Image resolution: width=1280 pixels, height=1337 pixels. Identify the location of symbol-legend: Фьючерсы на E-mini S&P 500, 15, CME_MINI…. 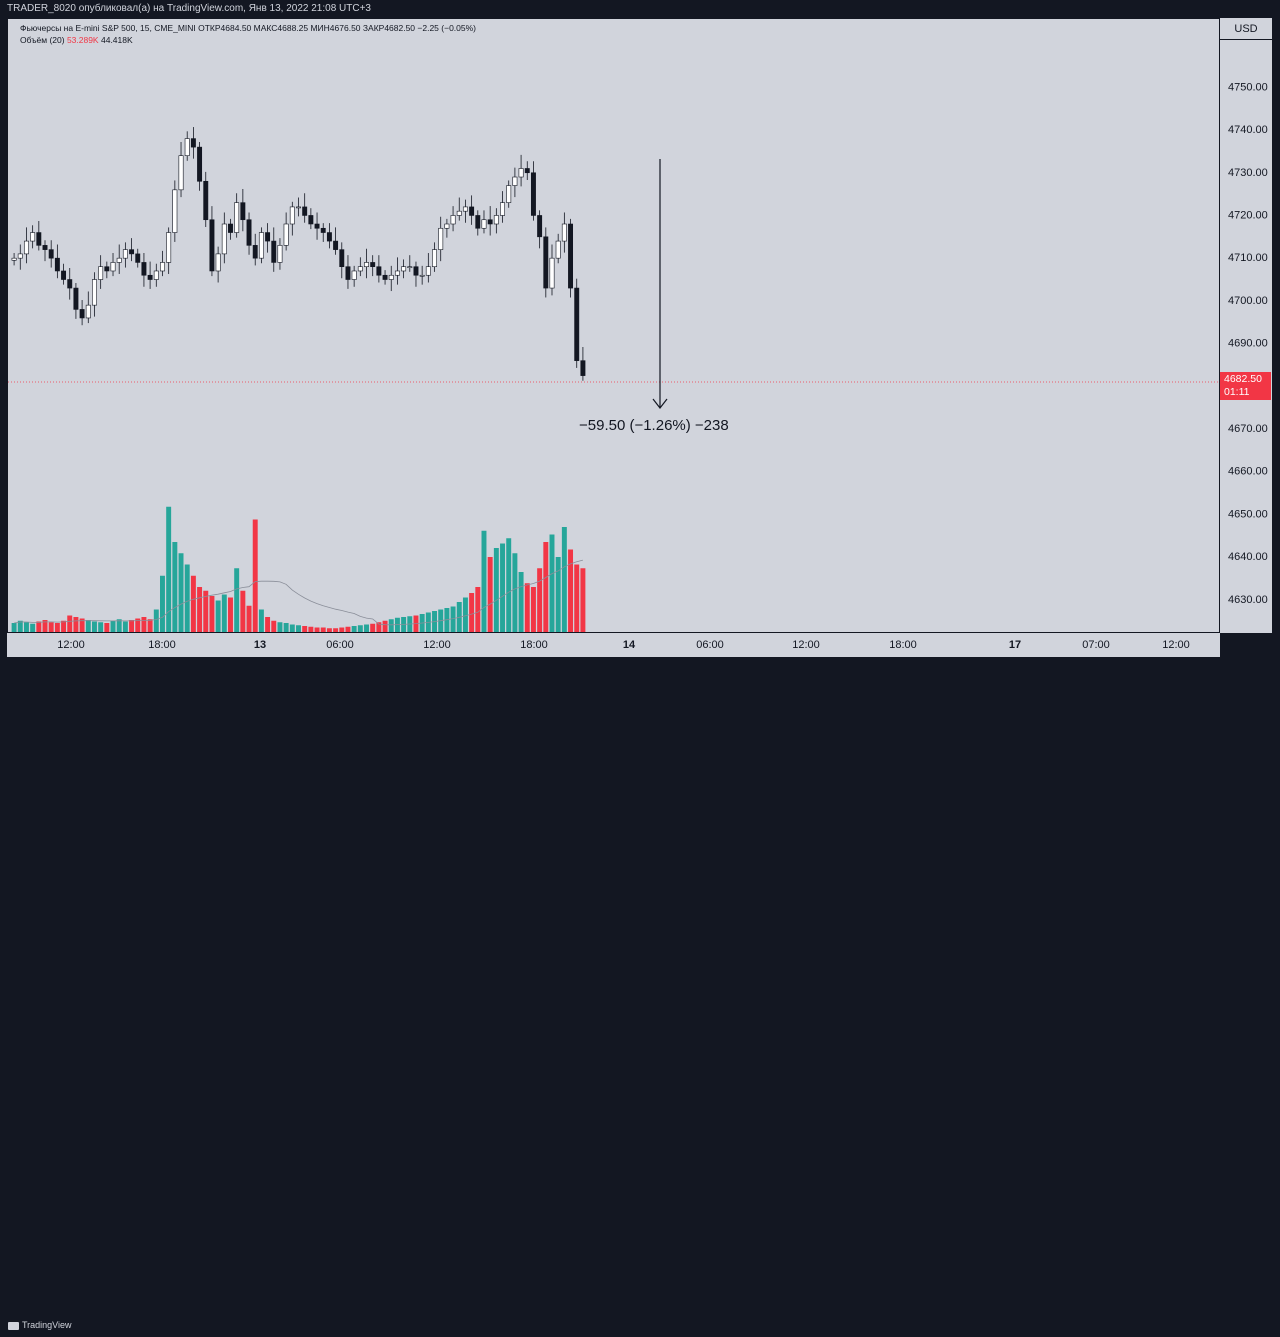
(248, 28).